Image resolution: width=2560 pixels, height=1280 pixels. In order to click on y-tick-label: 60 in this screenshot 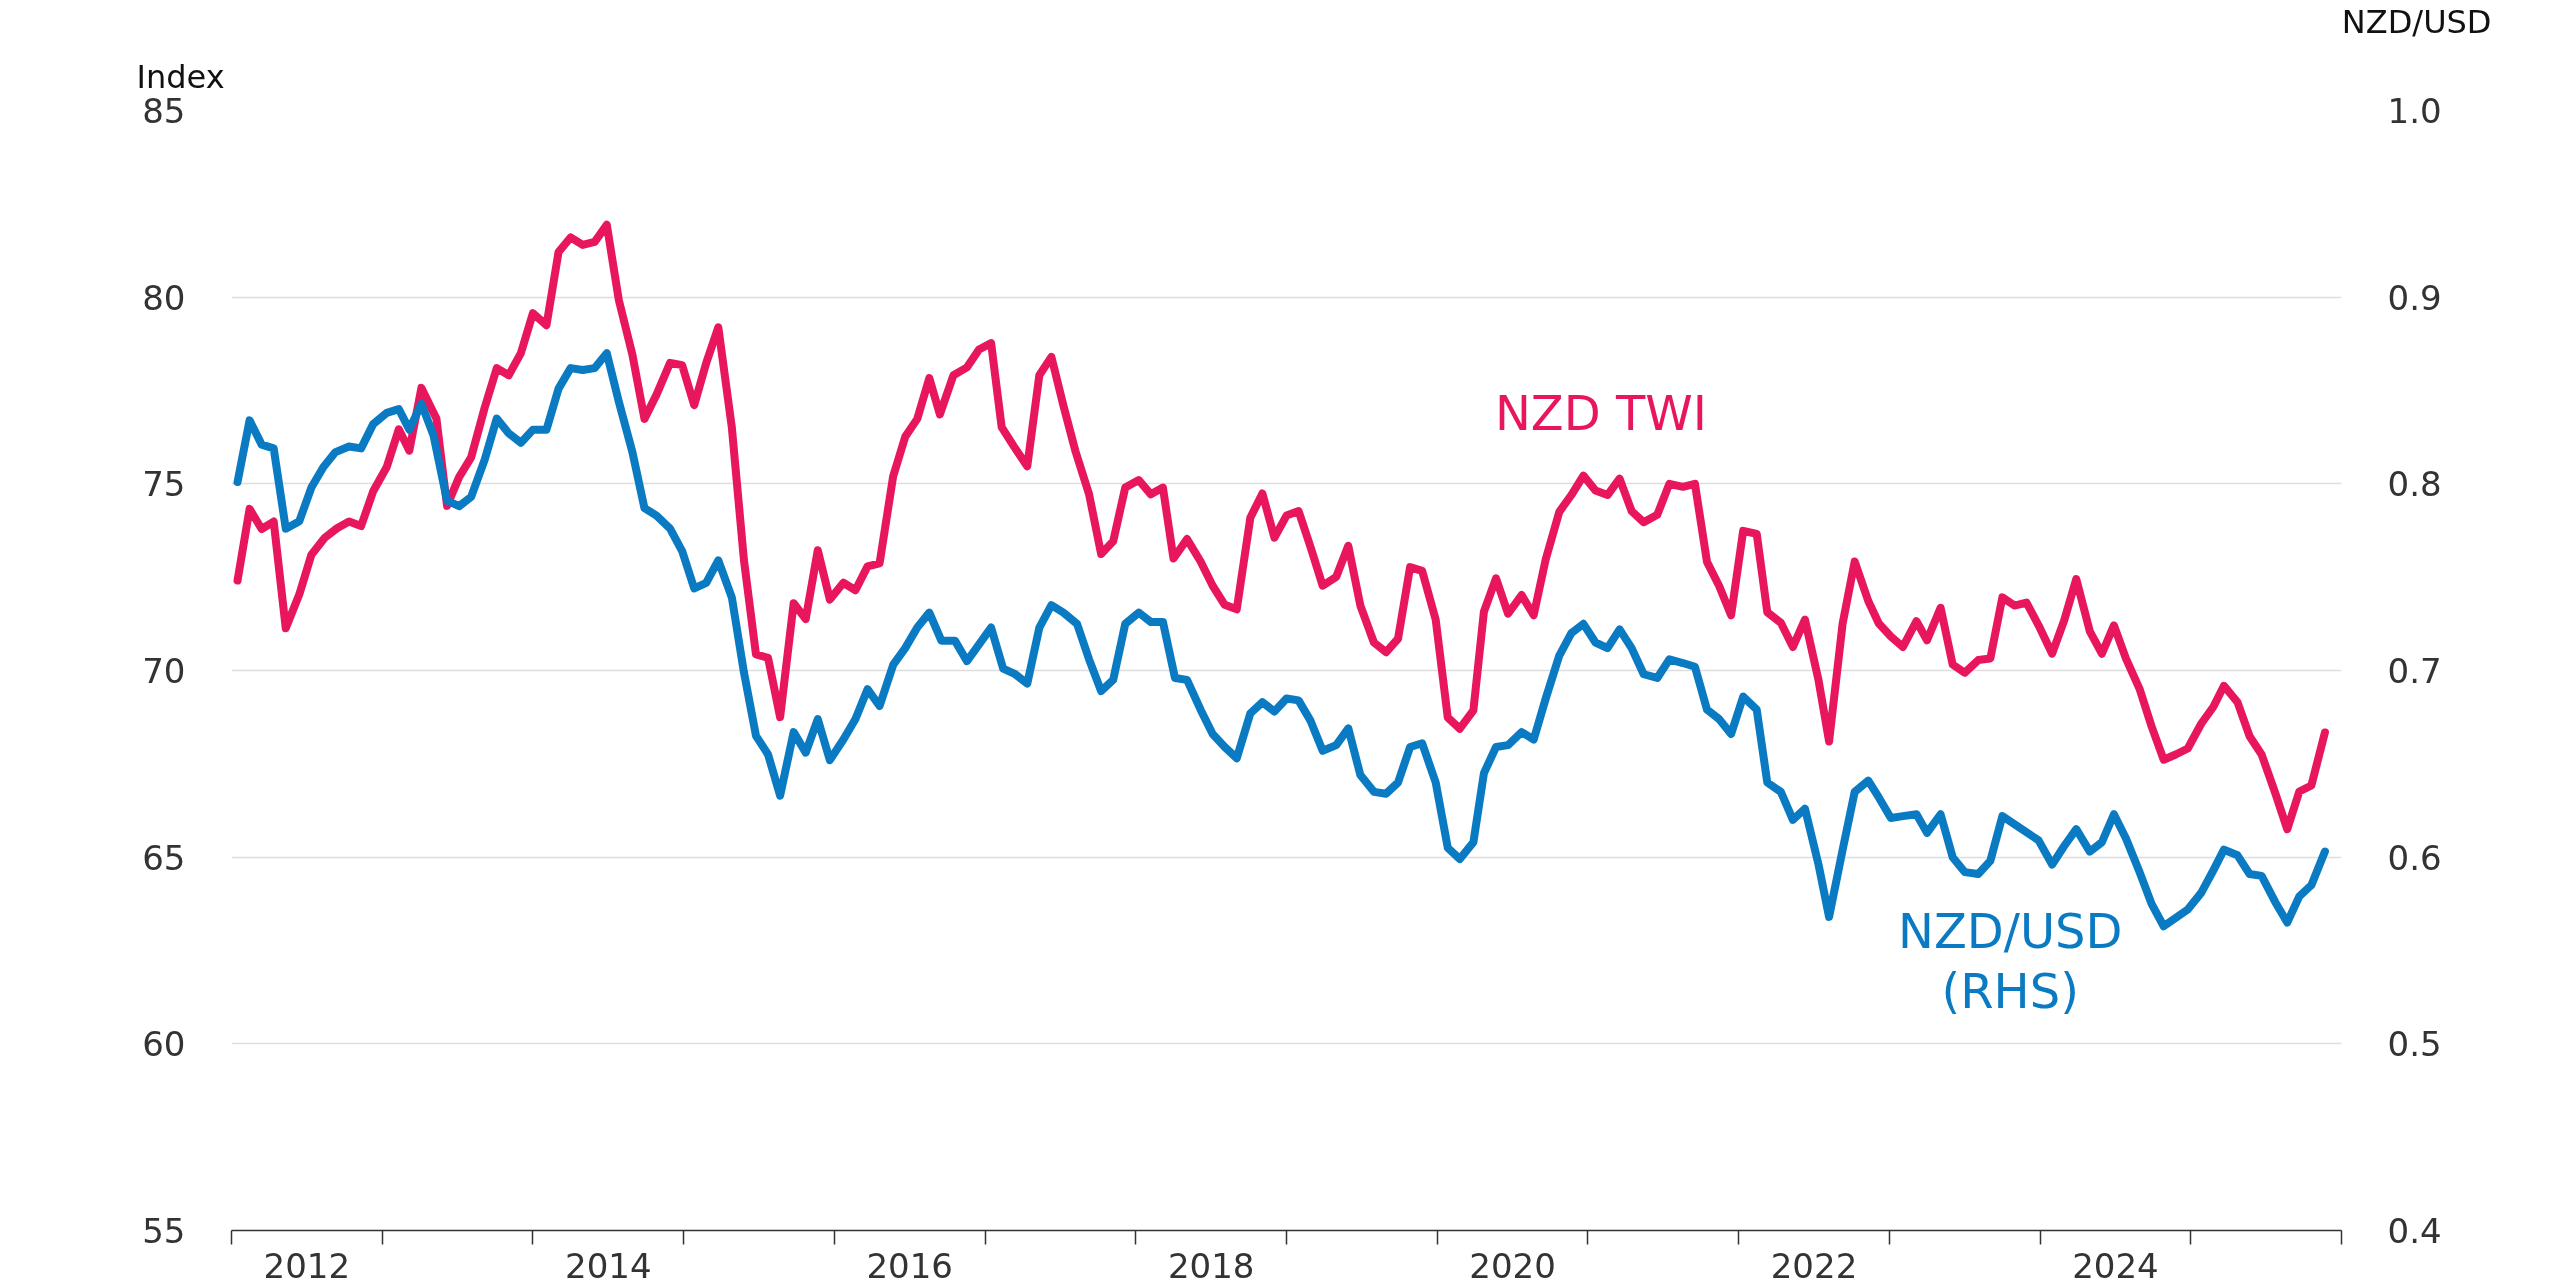, I will do `click(164, 1044)`.